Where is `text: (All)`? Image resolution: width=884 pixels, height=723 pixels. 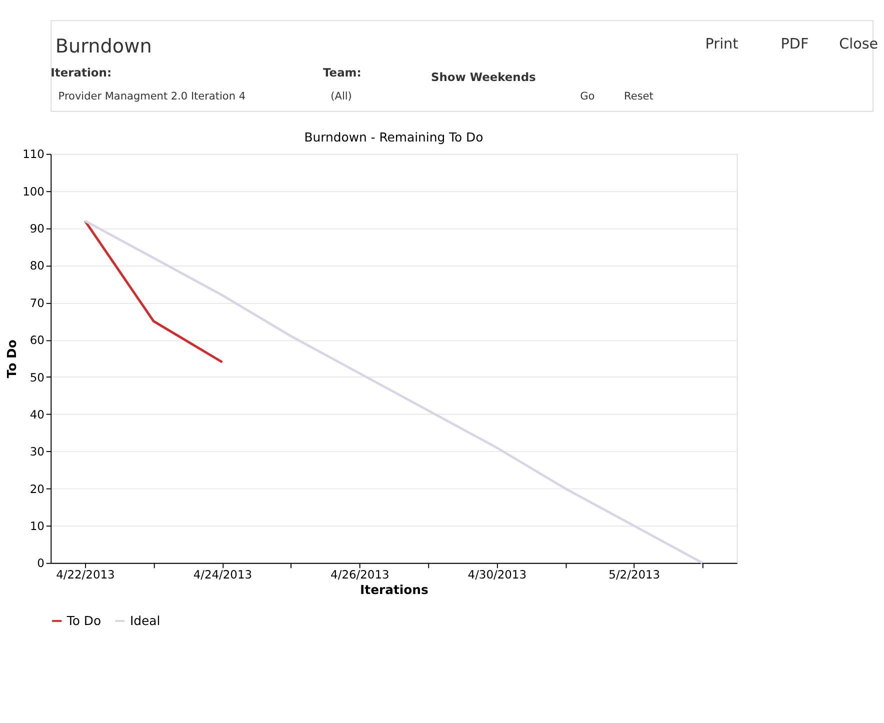
text: (All) is located at coordinates (341, 96).